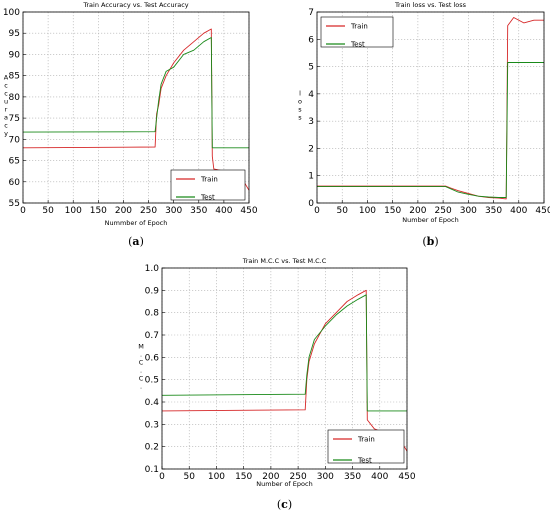 This screenshot has width=550, height=515. I want to click on y-tick-label: 0.4, so click(152, 403).